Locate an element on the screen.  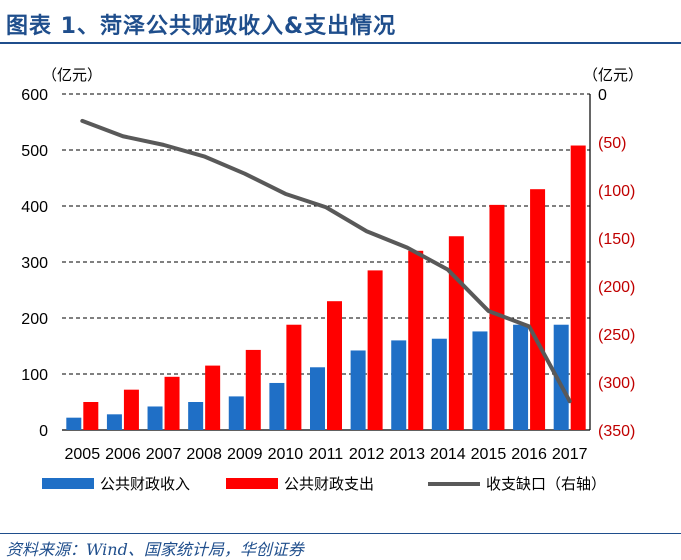
right-tick-label: 0 is located at coordinates (602, 95).